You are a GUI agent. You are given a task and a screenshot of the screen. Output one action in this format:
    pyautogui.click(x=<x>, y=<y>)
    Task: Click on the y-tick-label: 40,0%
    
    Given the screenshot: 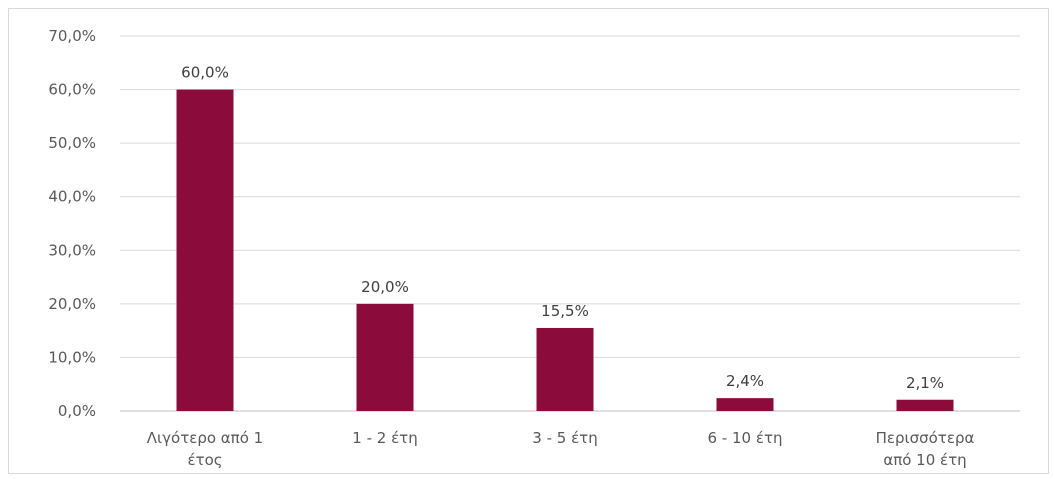 What is the action you would take?
    pyautogui.click(x=72, y=197)
    